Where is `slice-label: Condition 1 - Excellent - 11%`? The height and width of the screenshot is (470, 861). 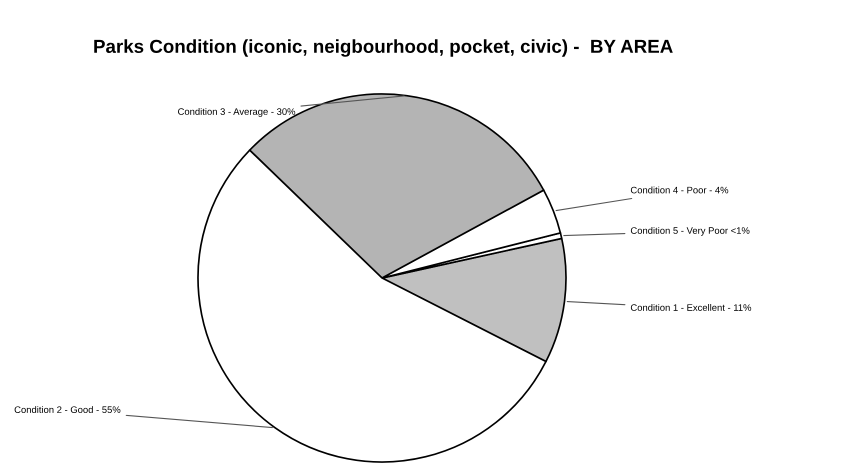 slice-label: Condition 1 - Excellent - 11% is located at coordinates (691, 307).